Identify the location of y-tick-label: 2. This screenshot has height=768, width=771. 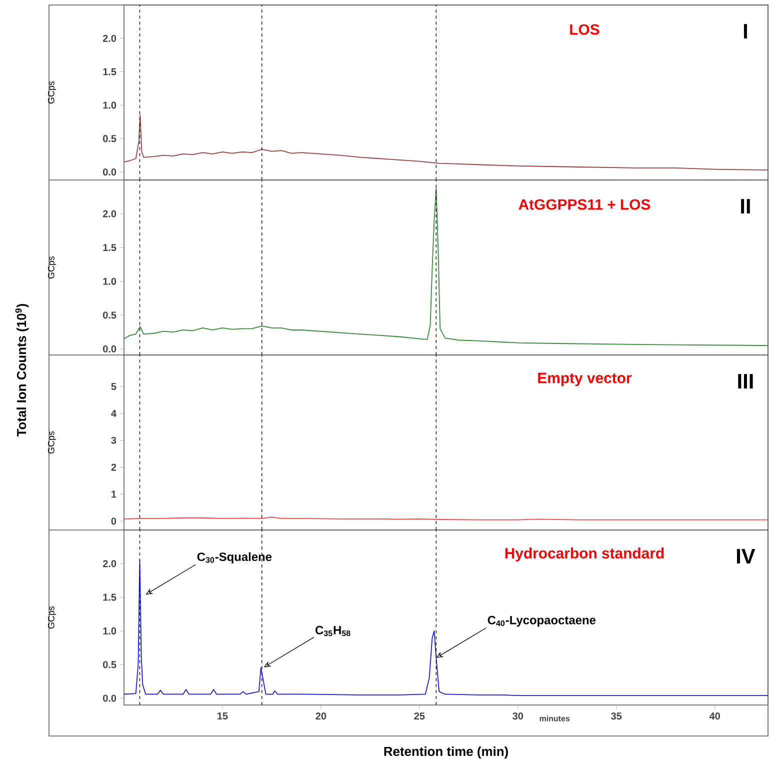
(113, 467).